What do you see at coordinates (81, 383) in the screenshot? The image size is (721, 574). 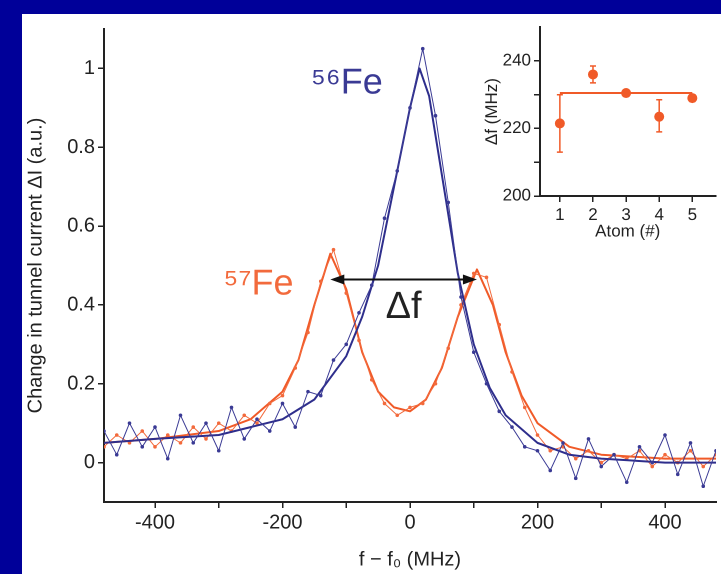 I see `y-tick-label: 0.2` at bounding box center [81, 383].